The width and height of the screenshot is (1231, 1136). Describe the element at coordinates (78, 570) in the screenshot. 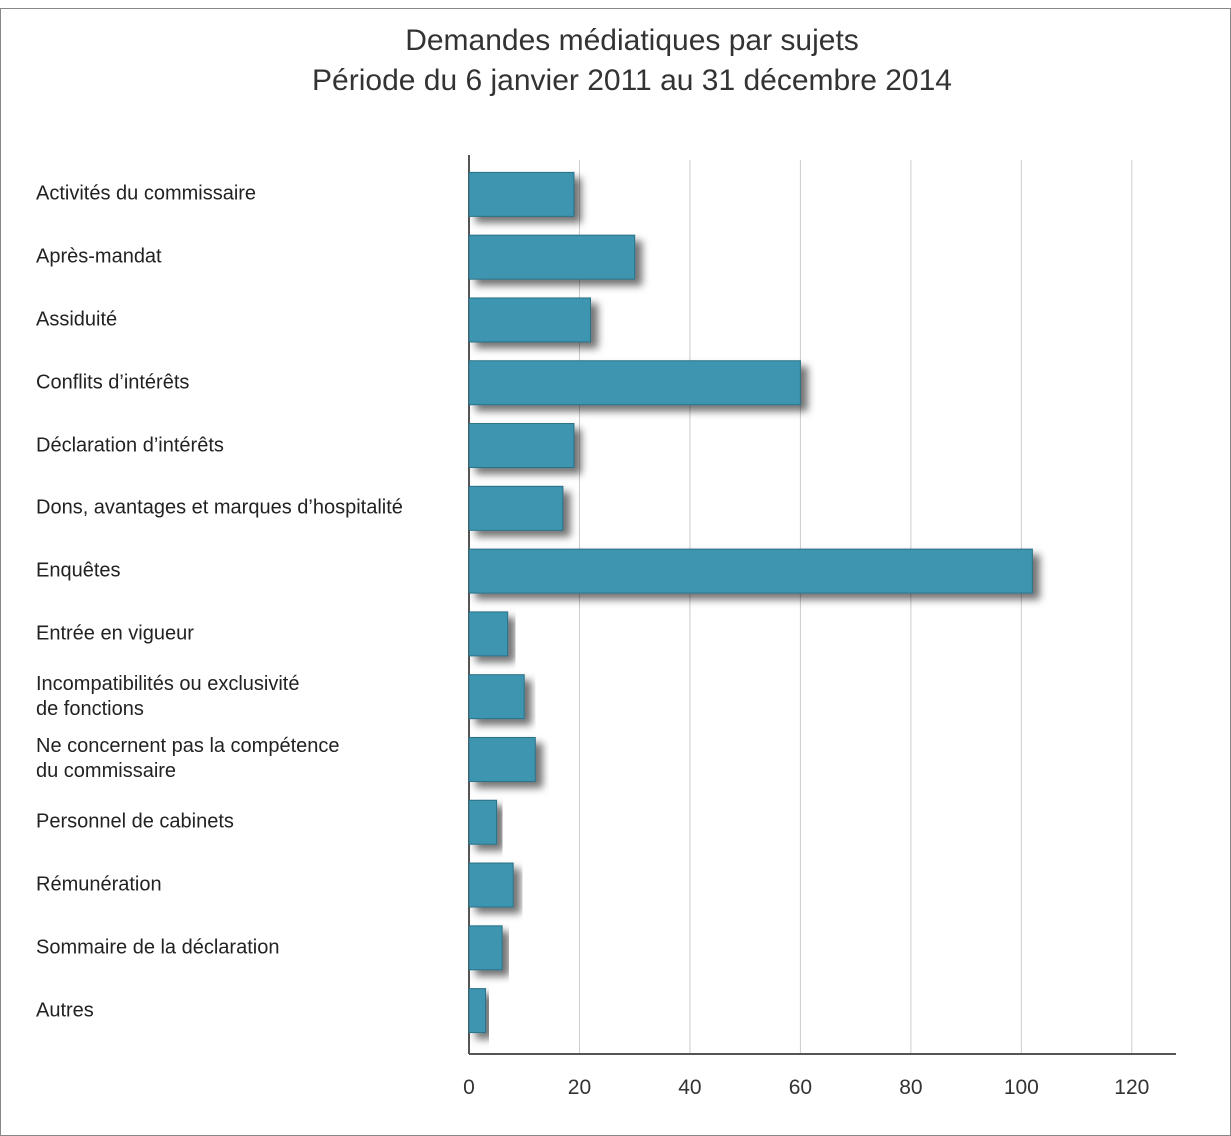

I see `y-tick-label: Enquêtes` at that location.